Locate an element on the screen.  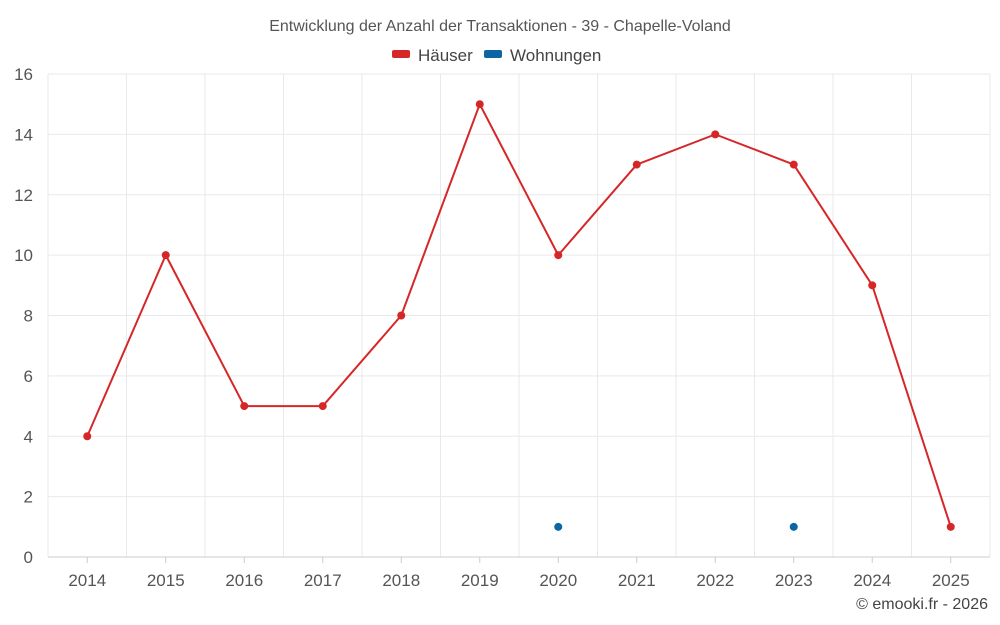
x-tick-label: 2023 is located at coordinates (794, 580).